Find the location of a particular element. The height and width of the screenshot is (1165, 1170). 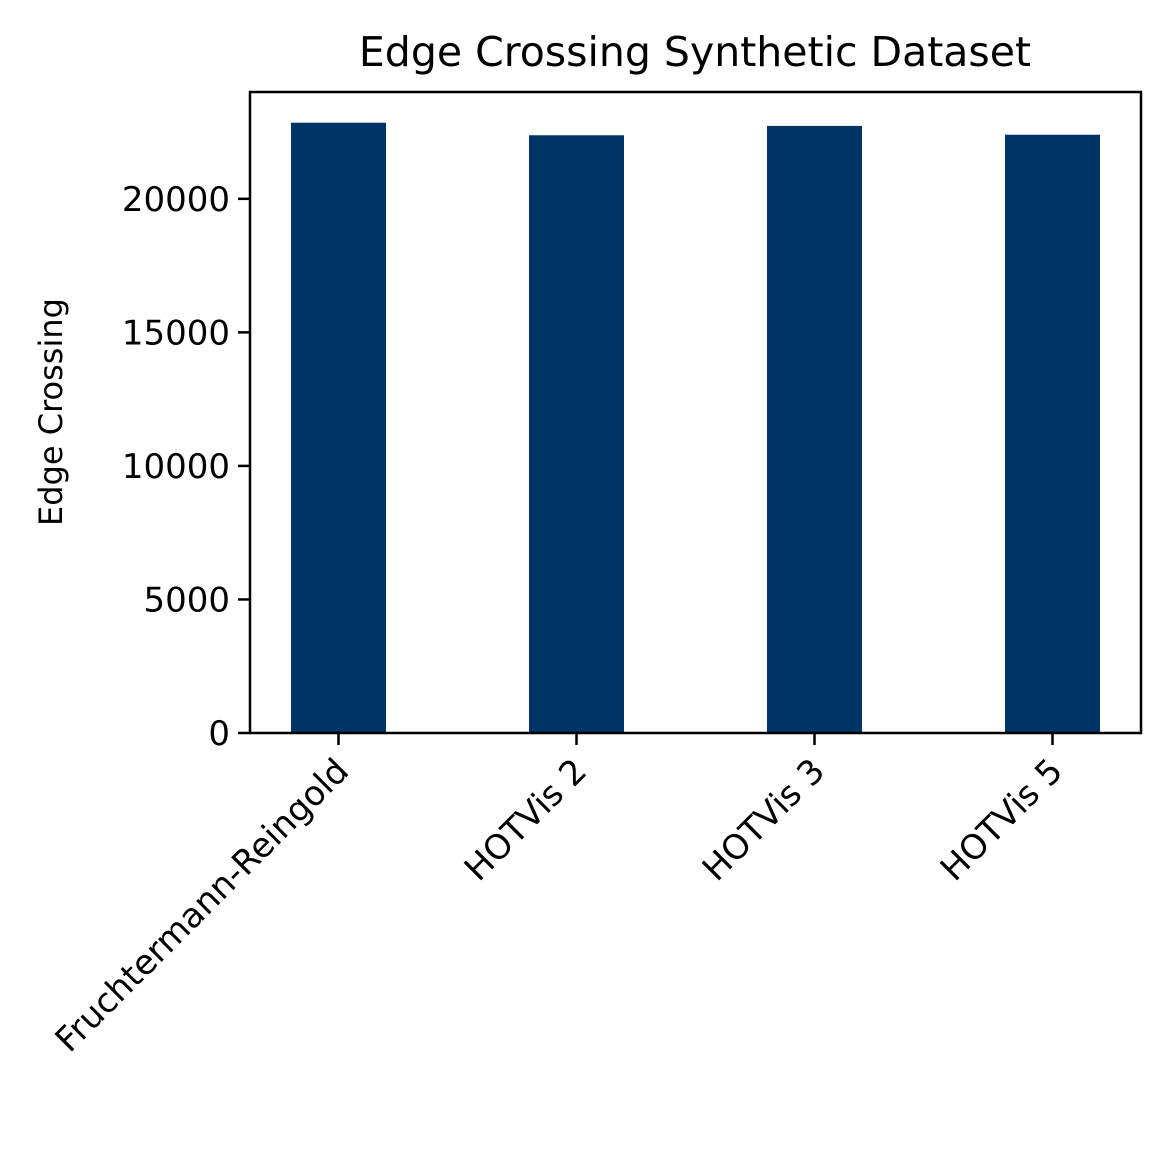

y-tick-label-1: 5000 is located at coordinates (186, 600).